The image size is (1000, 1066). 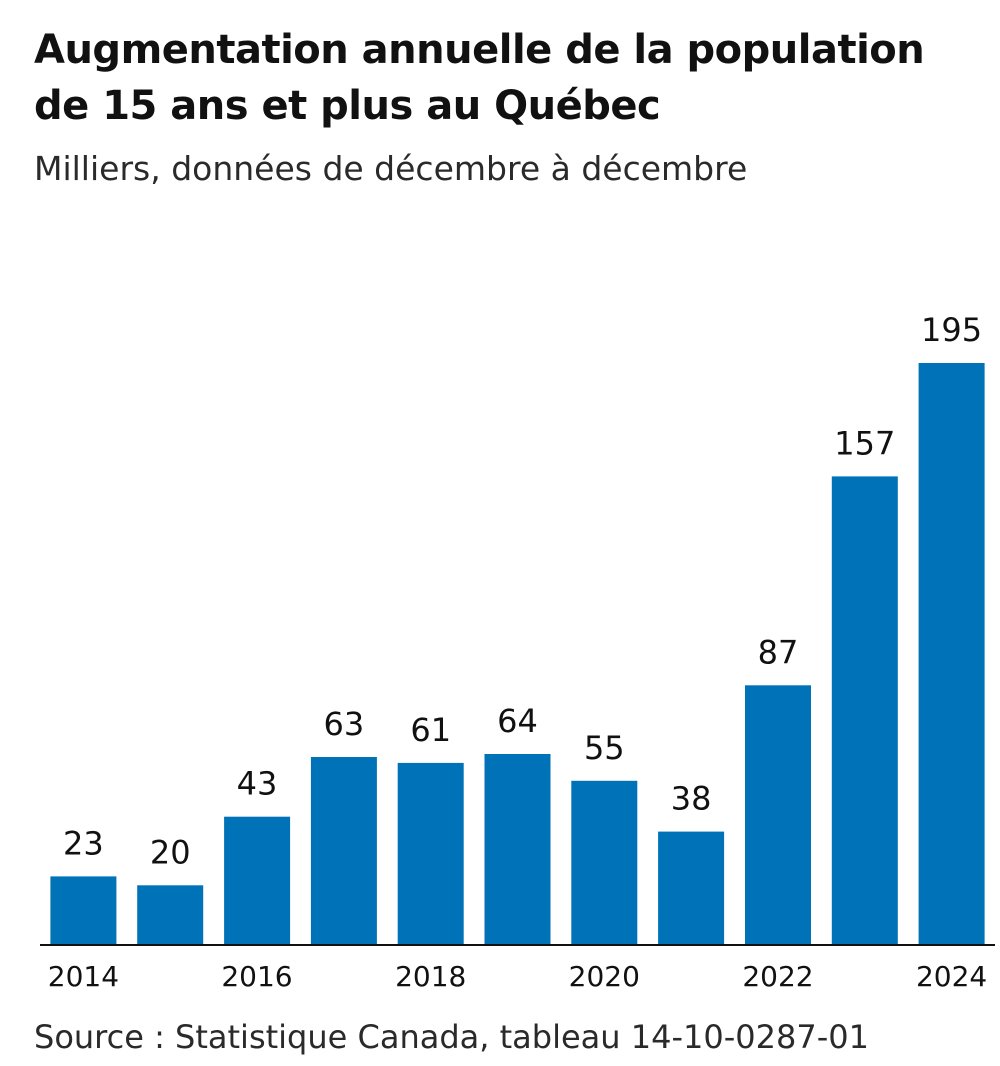 I want to click on x-tick-label-2020: 2020, so click(x=604, y=976).